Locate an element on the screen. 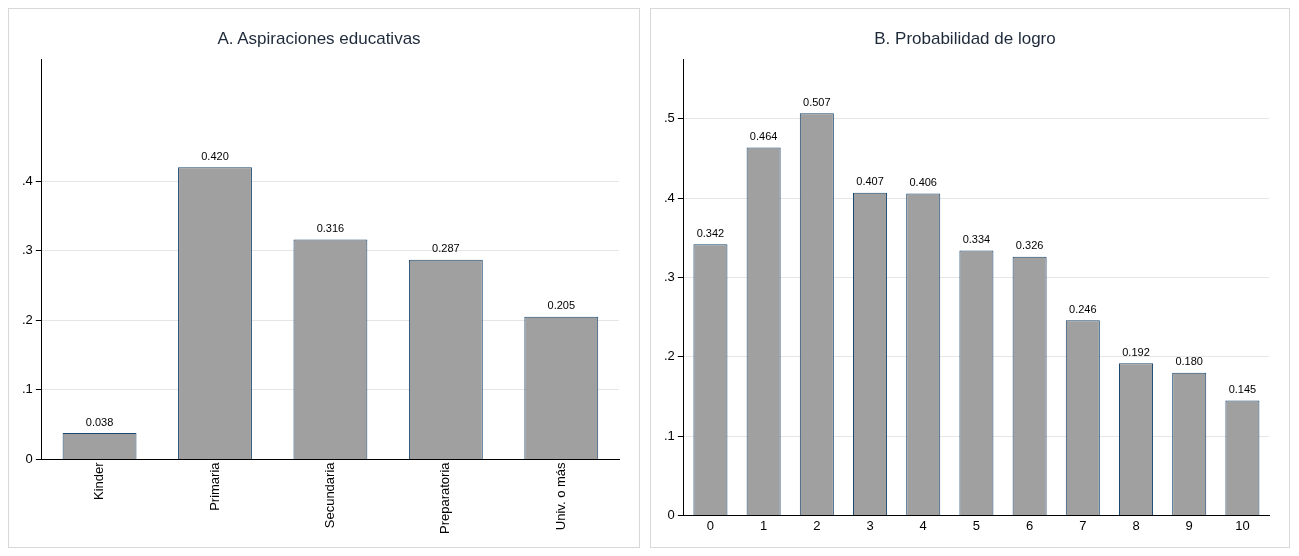  x-tick-label: Kinder is located at coordinates (99, 481).